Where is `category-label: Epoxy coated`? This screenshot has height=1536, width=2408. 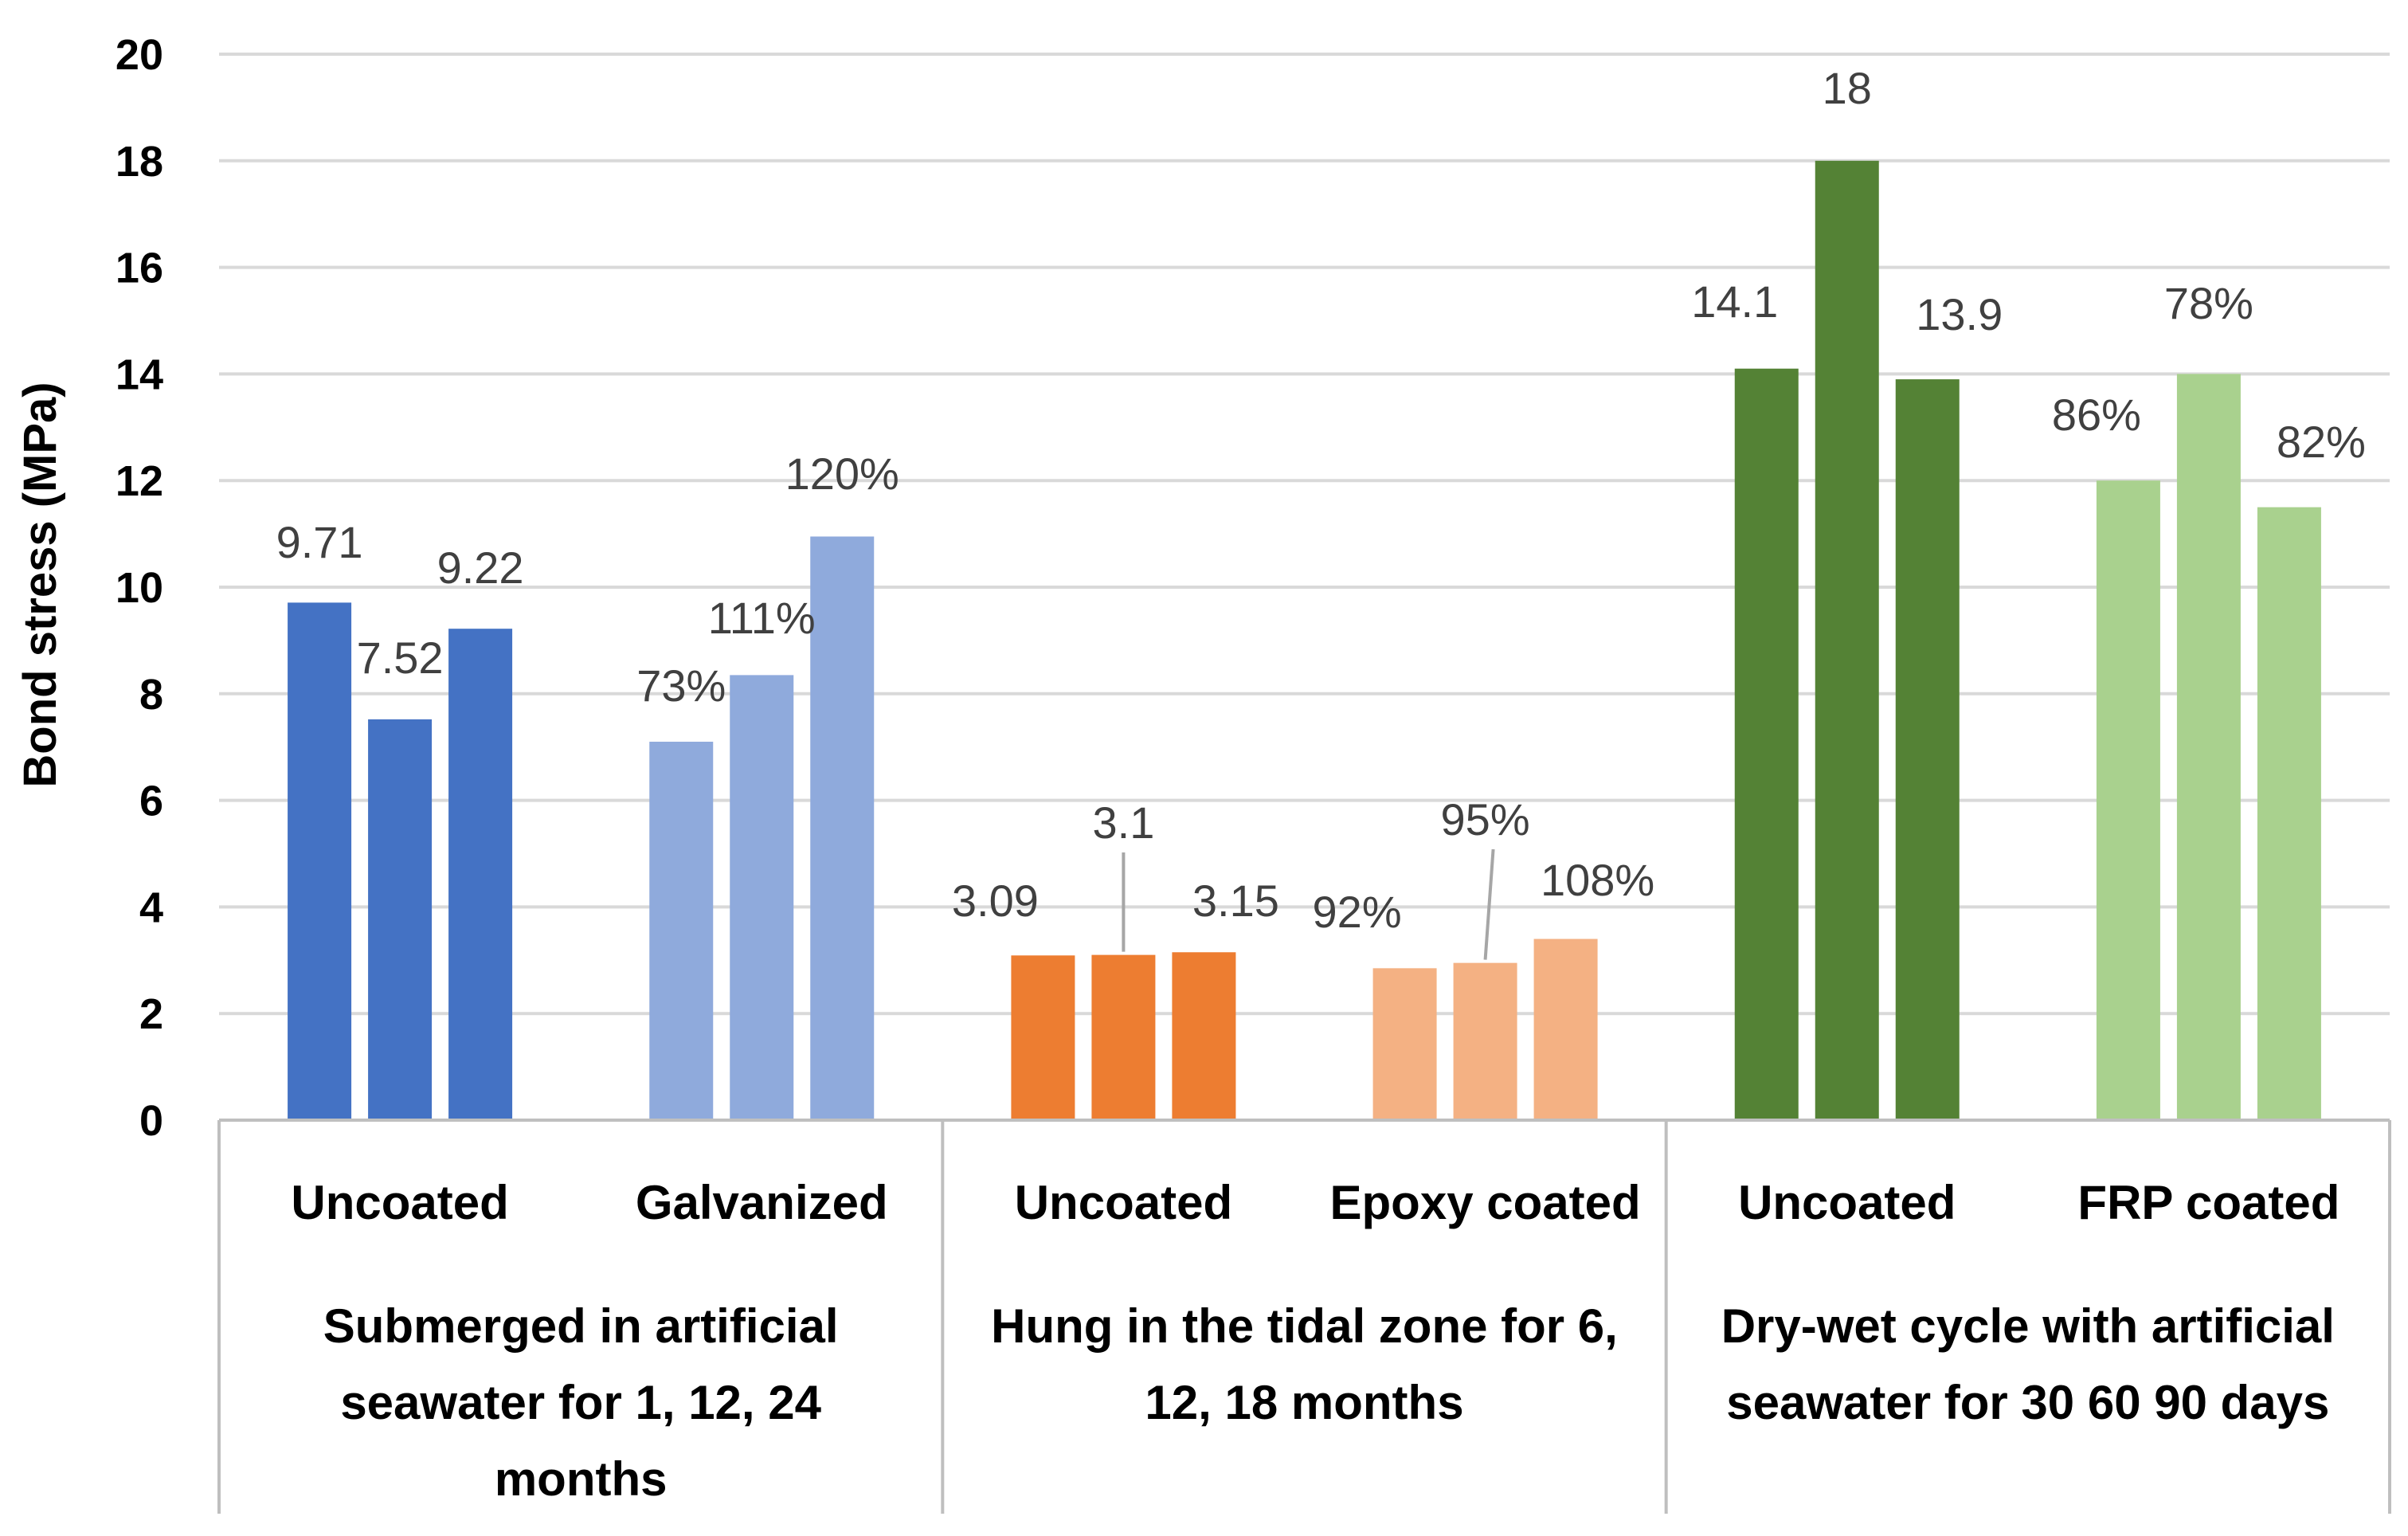 category-label: Epoxy coated is located at coordinates (1486, 1202).